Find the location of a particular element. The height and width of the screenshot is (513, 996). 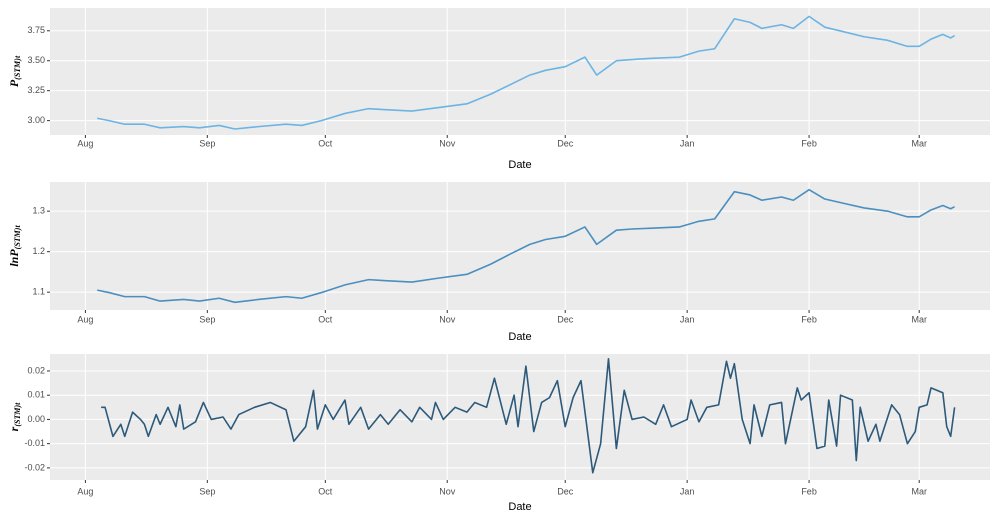

y-tick-label: 1.3 is located at coordinates (38, 211).